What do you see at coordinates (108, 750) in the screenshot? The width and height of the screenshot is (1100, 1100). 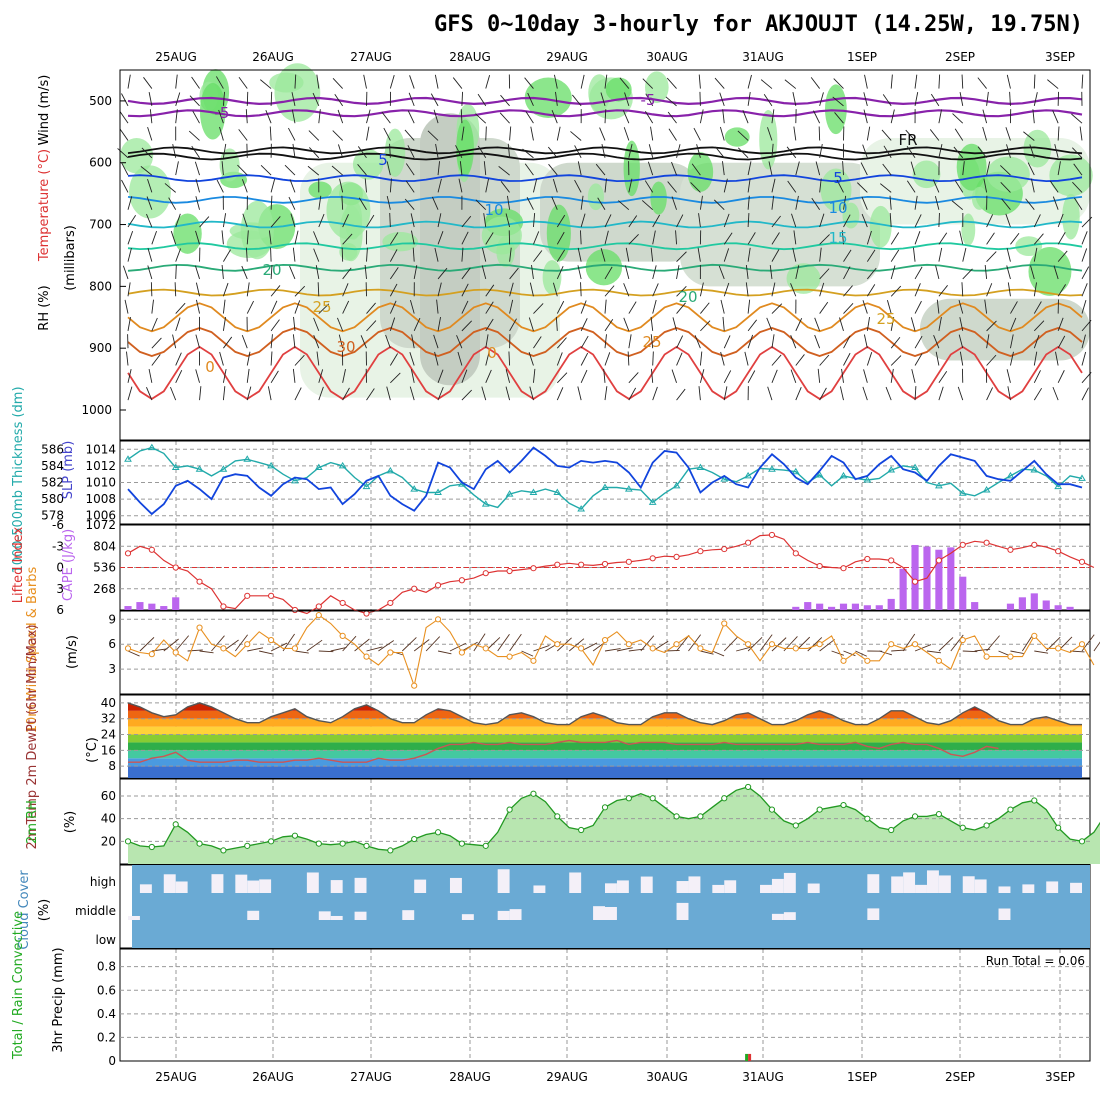 I see `temp-tick: 16` at bounding box center [108, 750].